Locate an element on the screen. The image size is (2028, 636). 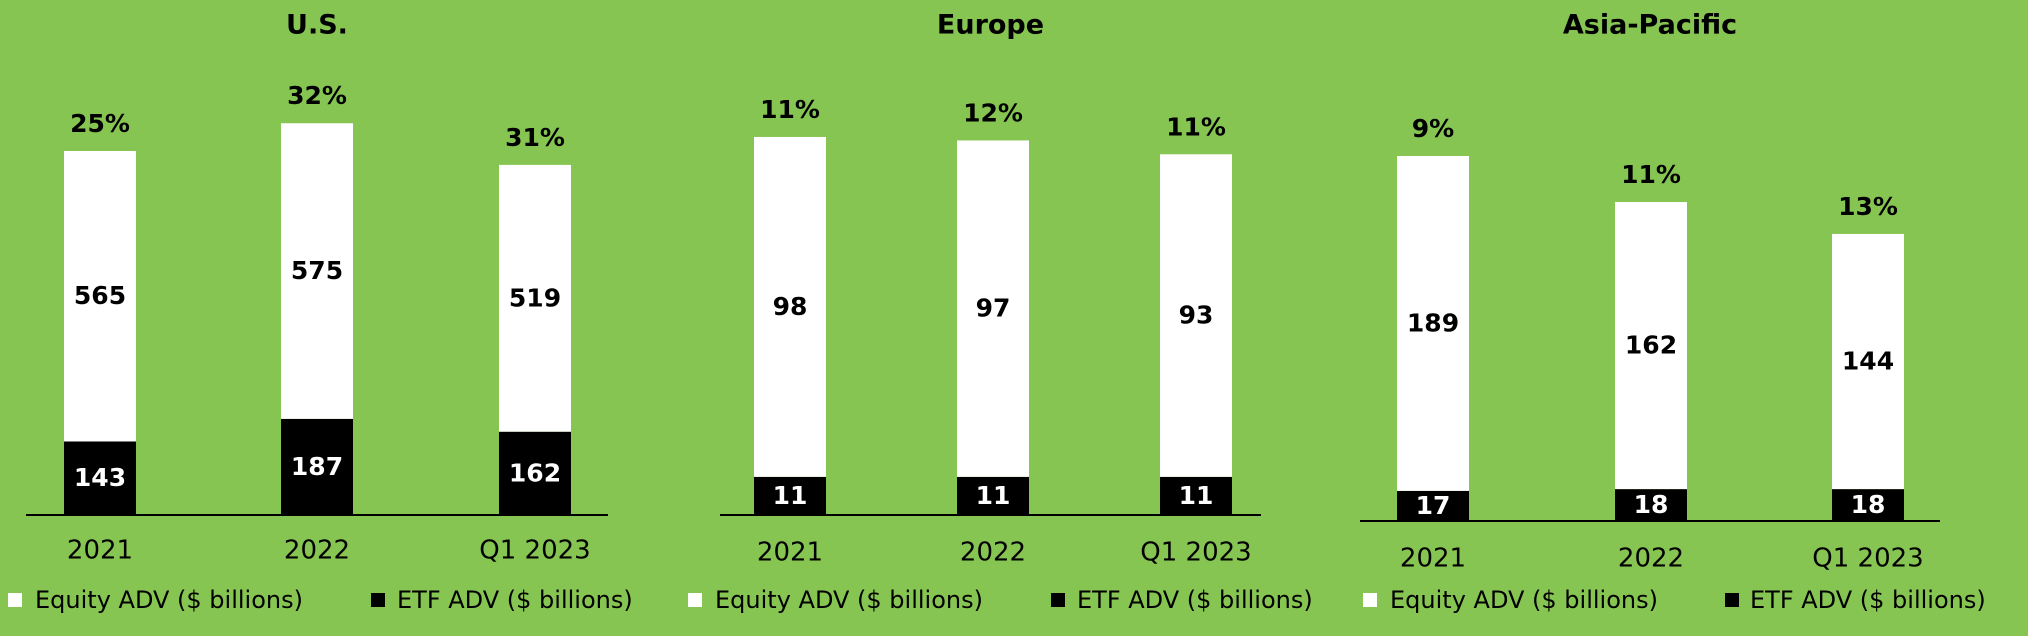
data-label: 575 is located at coordinates (317, 270).